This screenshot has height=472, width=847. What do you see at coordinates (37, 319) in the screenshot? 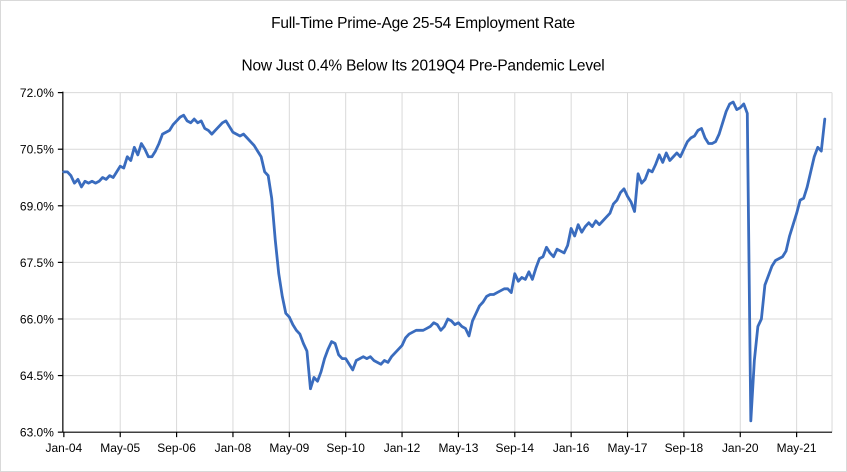
I see `y-tick-label: 66.0%` at bounding box center [37, 319].